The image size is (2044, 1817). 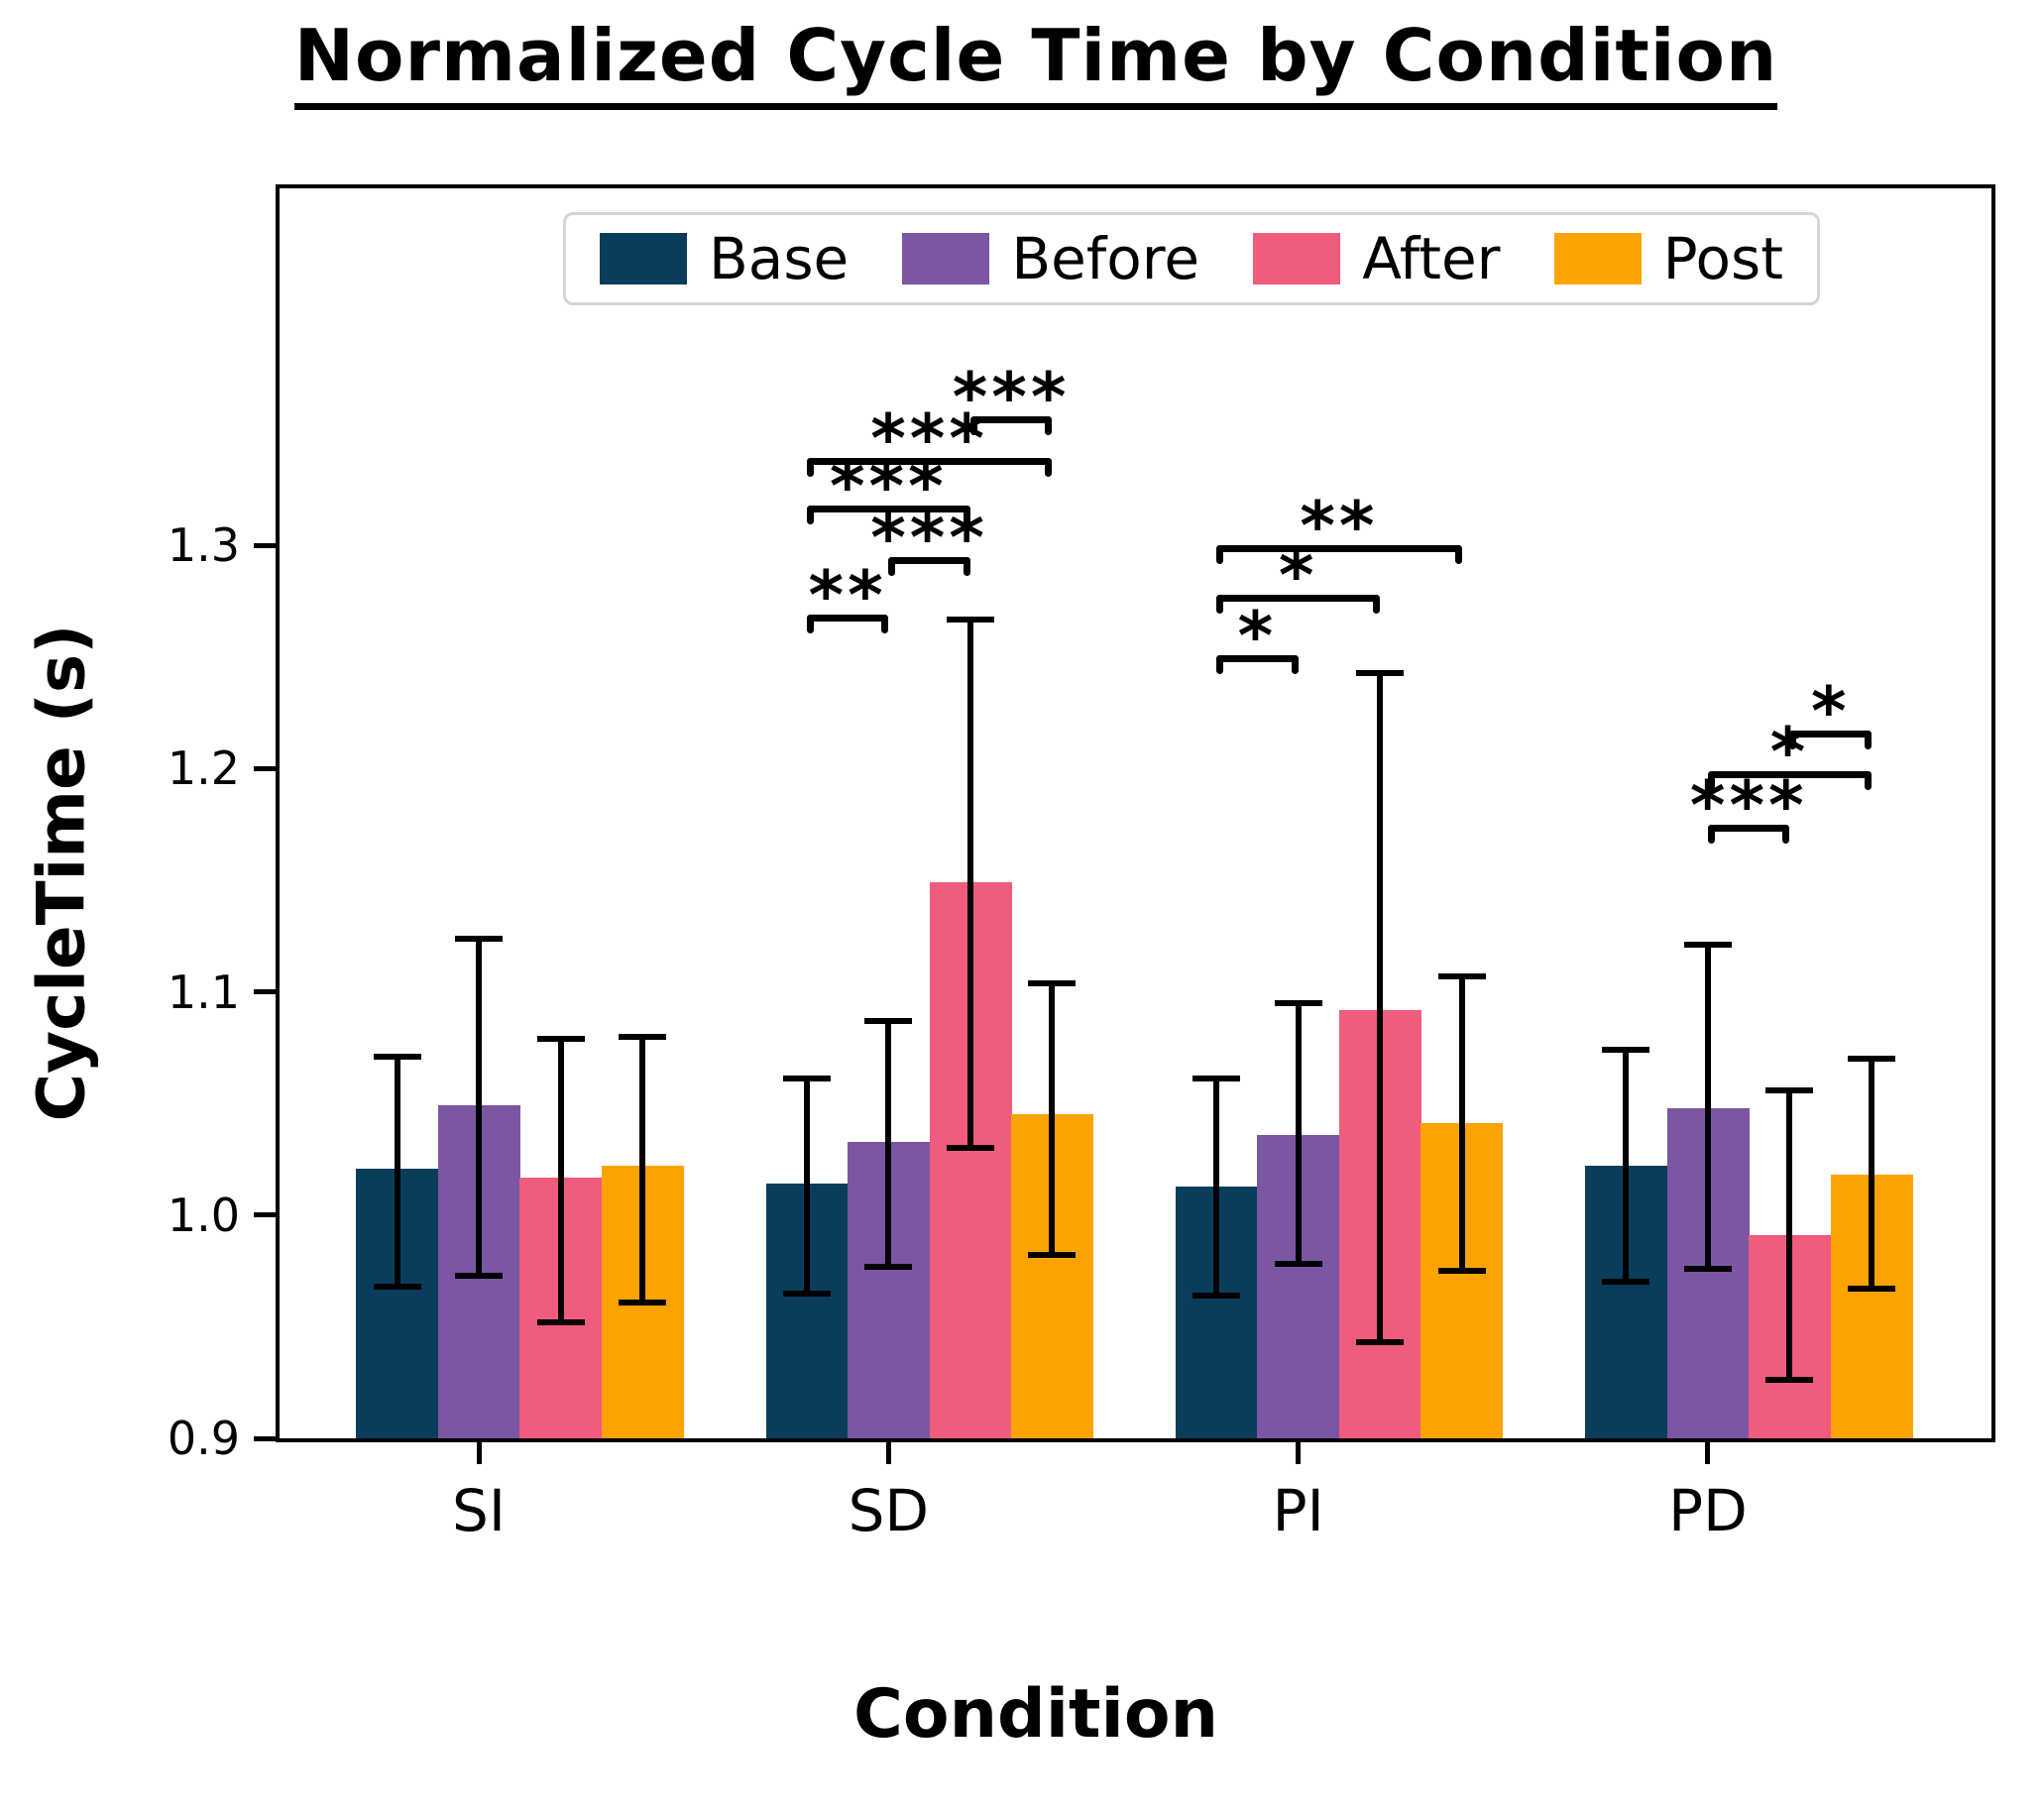 I want to click on bracket-end-left-sd-base-before, so click(x=810, y=624).